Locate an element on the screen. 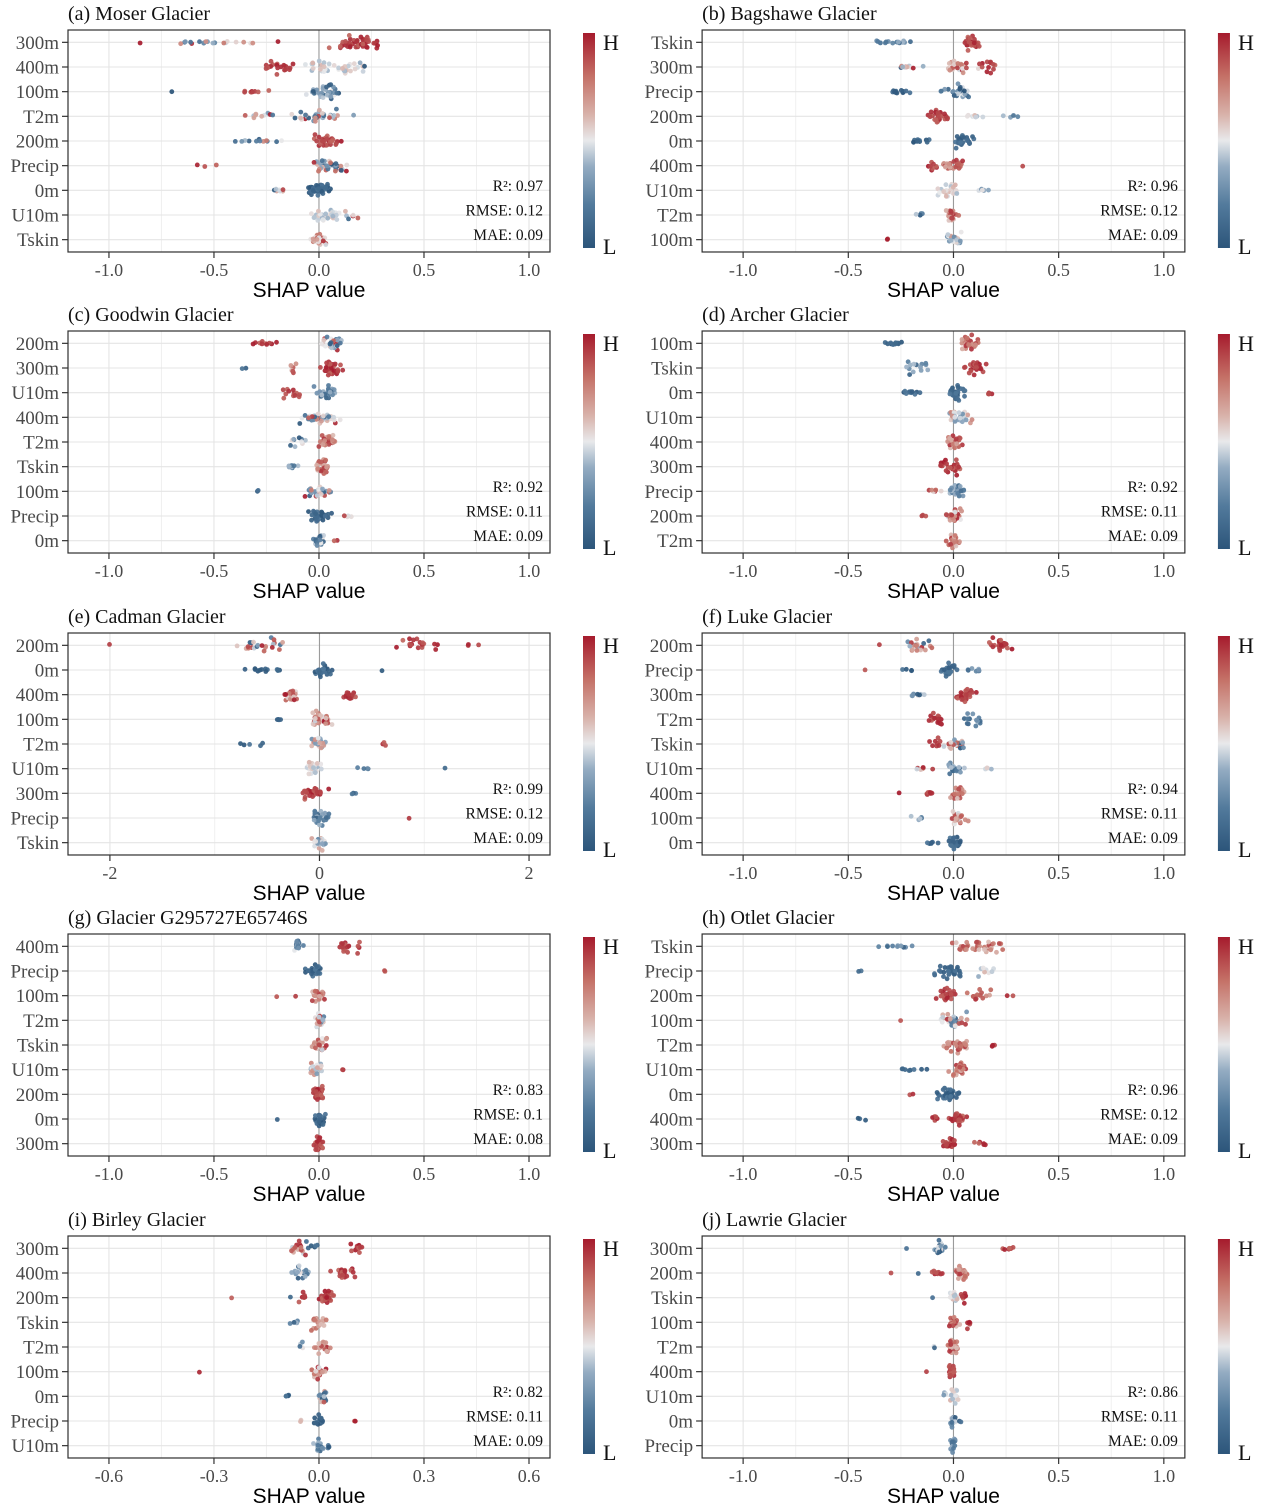 Image resolution: width=1269 pixels, height=1507 pixels. y-axis-label: Precip is located at coordinates (34, 1421).